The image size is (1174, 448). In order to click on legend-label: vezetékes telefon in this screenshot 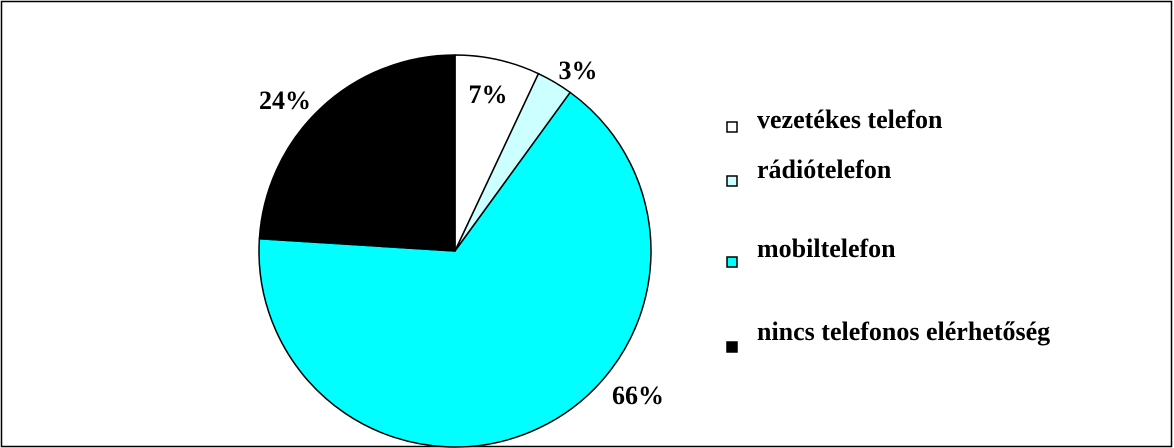, I will do `click(850, 119)`.